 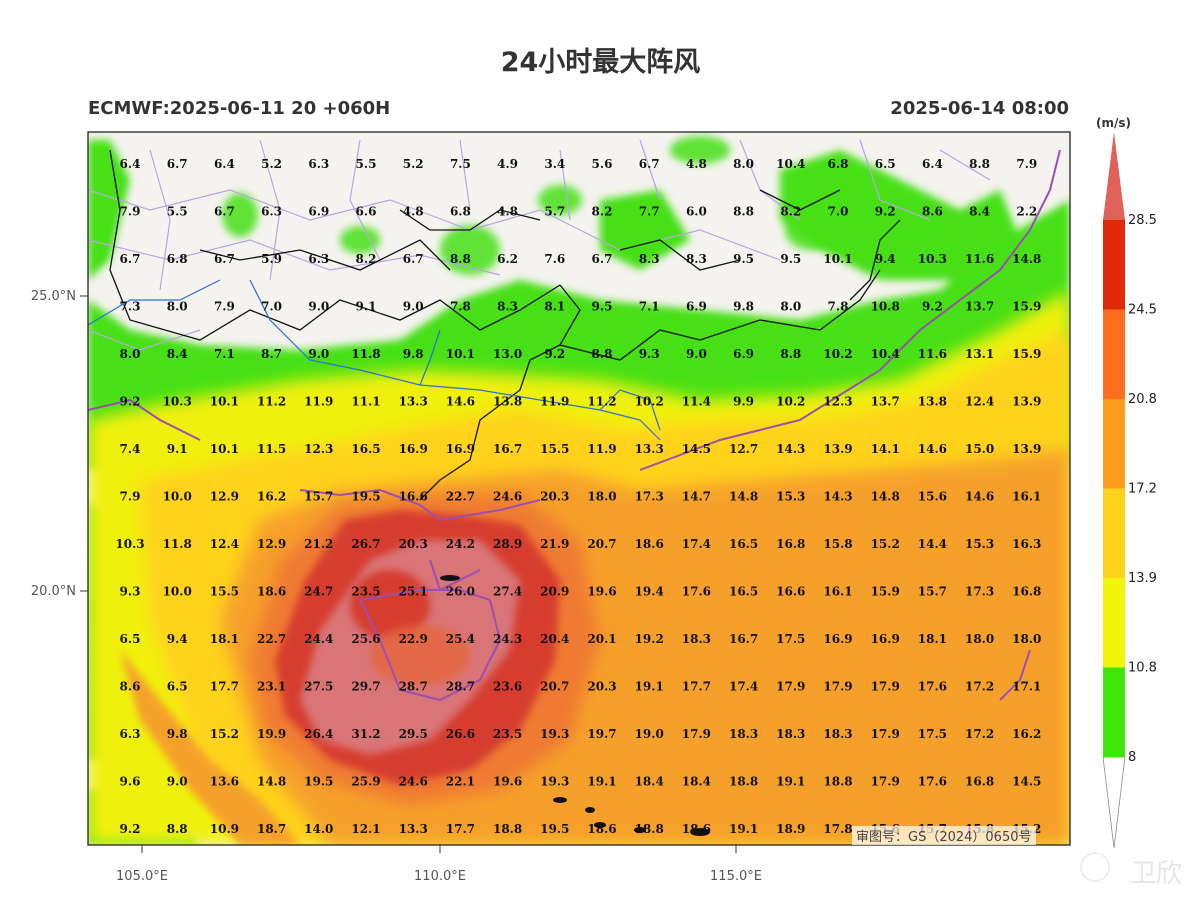 What do you see at coordinates (1142, 668) in the screenshot?
I see `legend-level-label: 10.8` at bounding box center [1142, 668].